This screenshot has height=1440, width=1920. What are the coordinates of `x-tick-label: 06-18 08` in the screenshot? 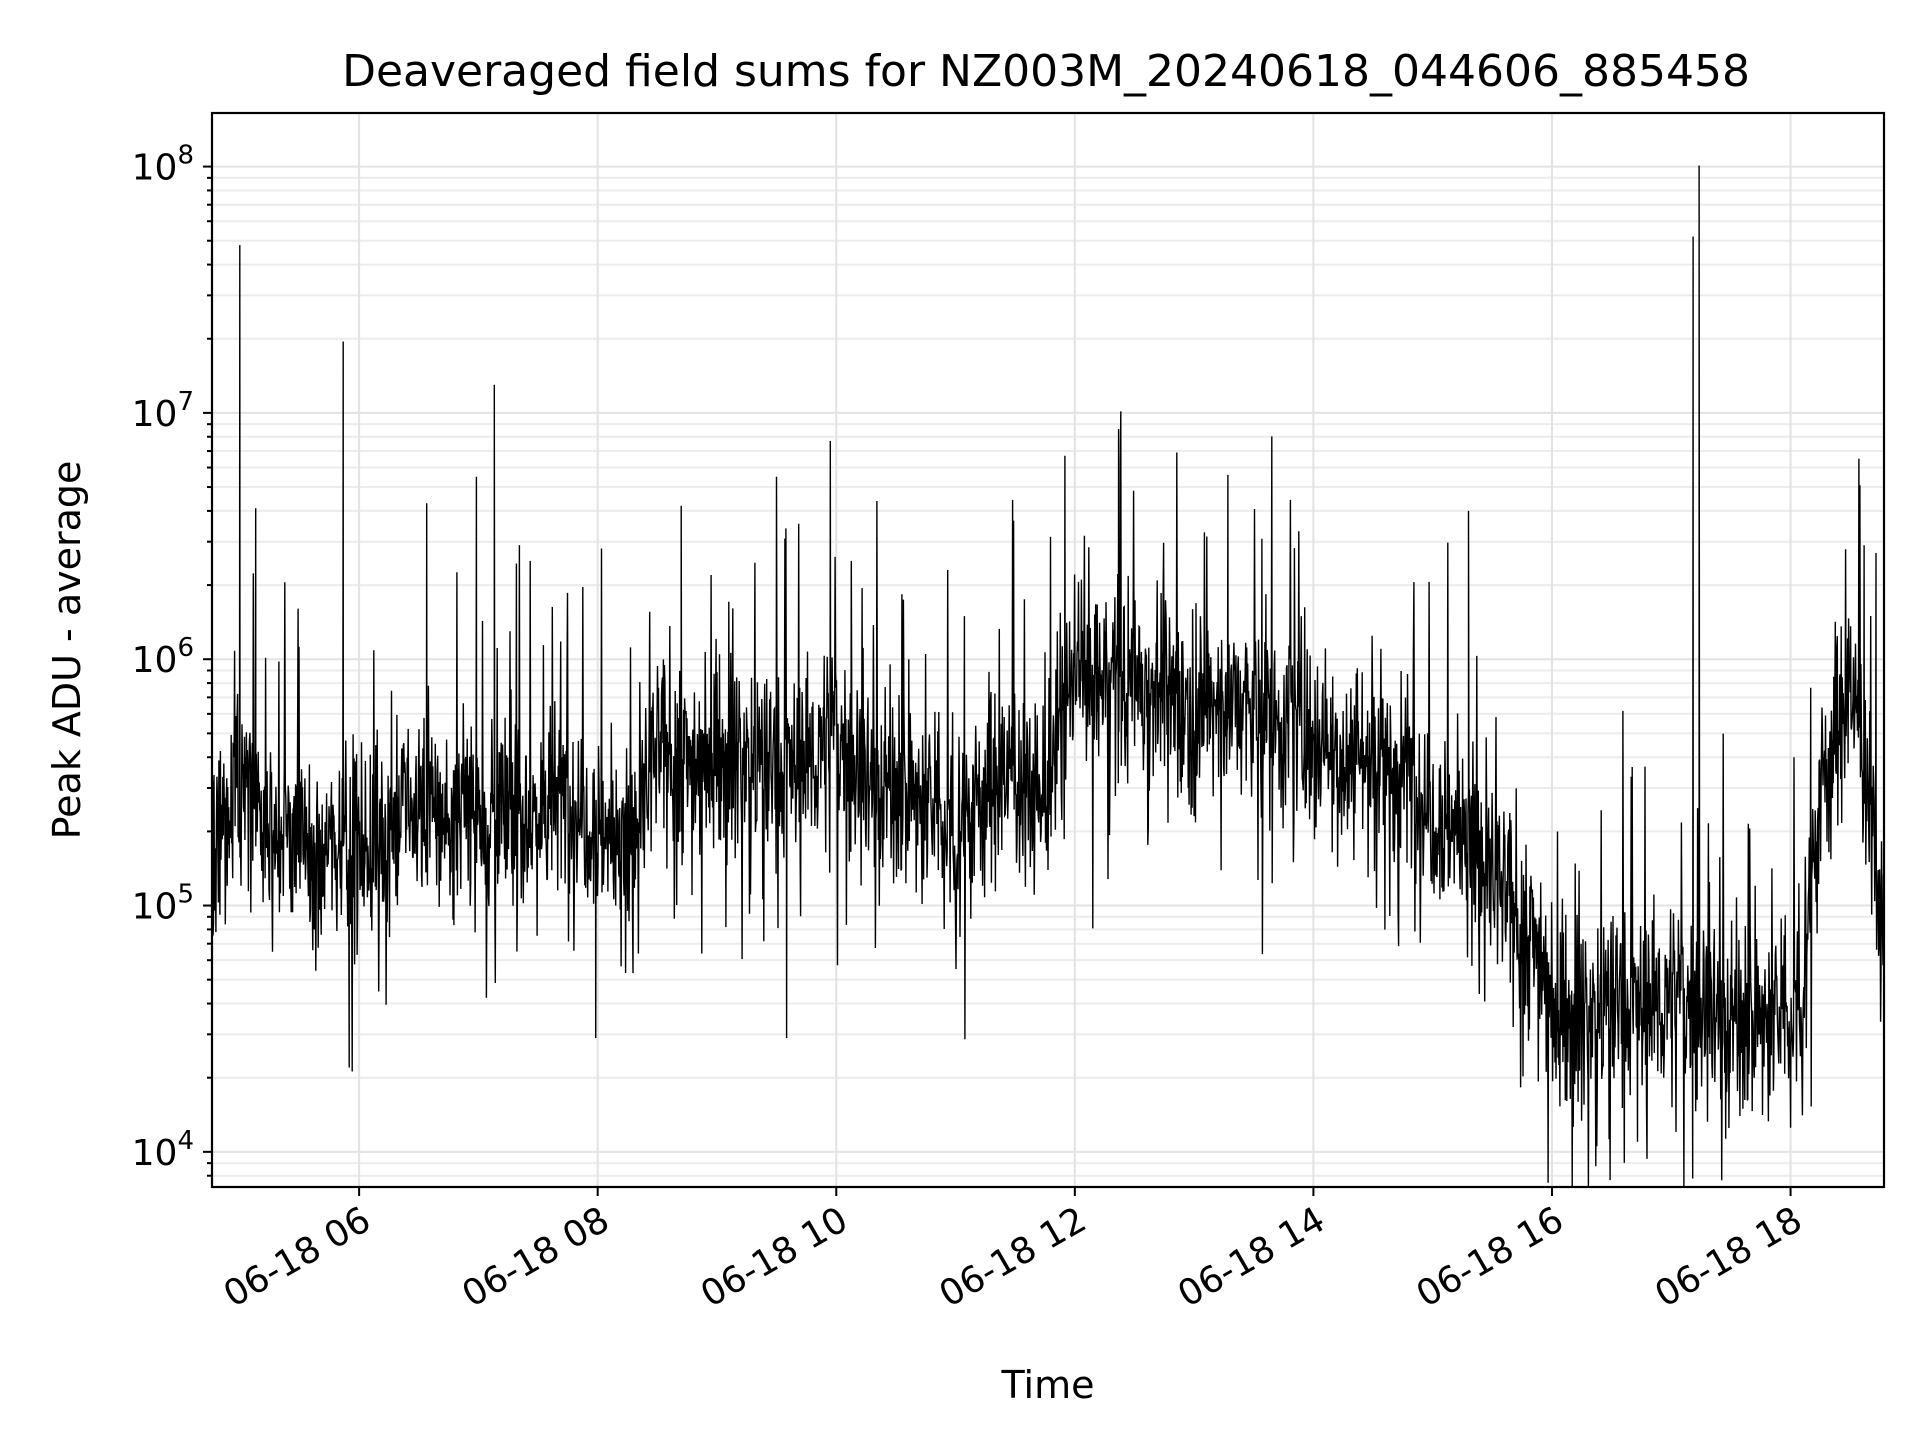 It's located at (536, 1257).